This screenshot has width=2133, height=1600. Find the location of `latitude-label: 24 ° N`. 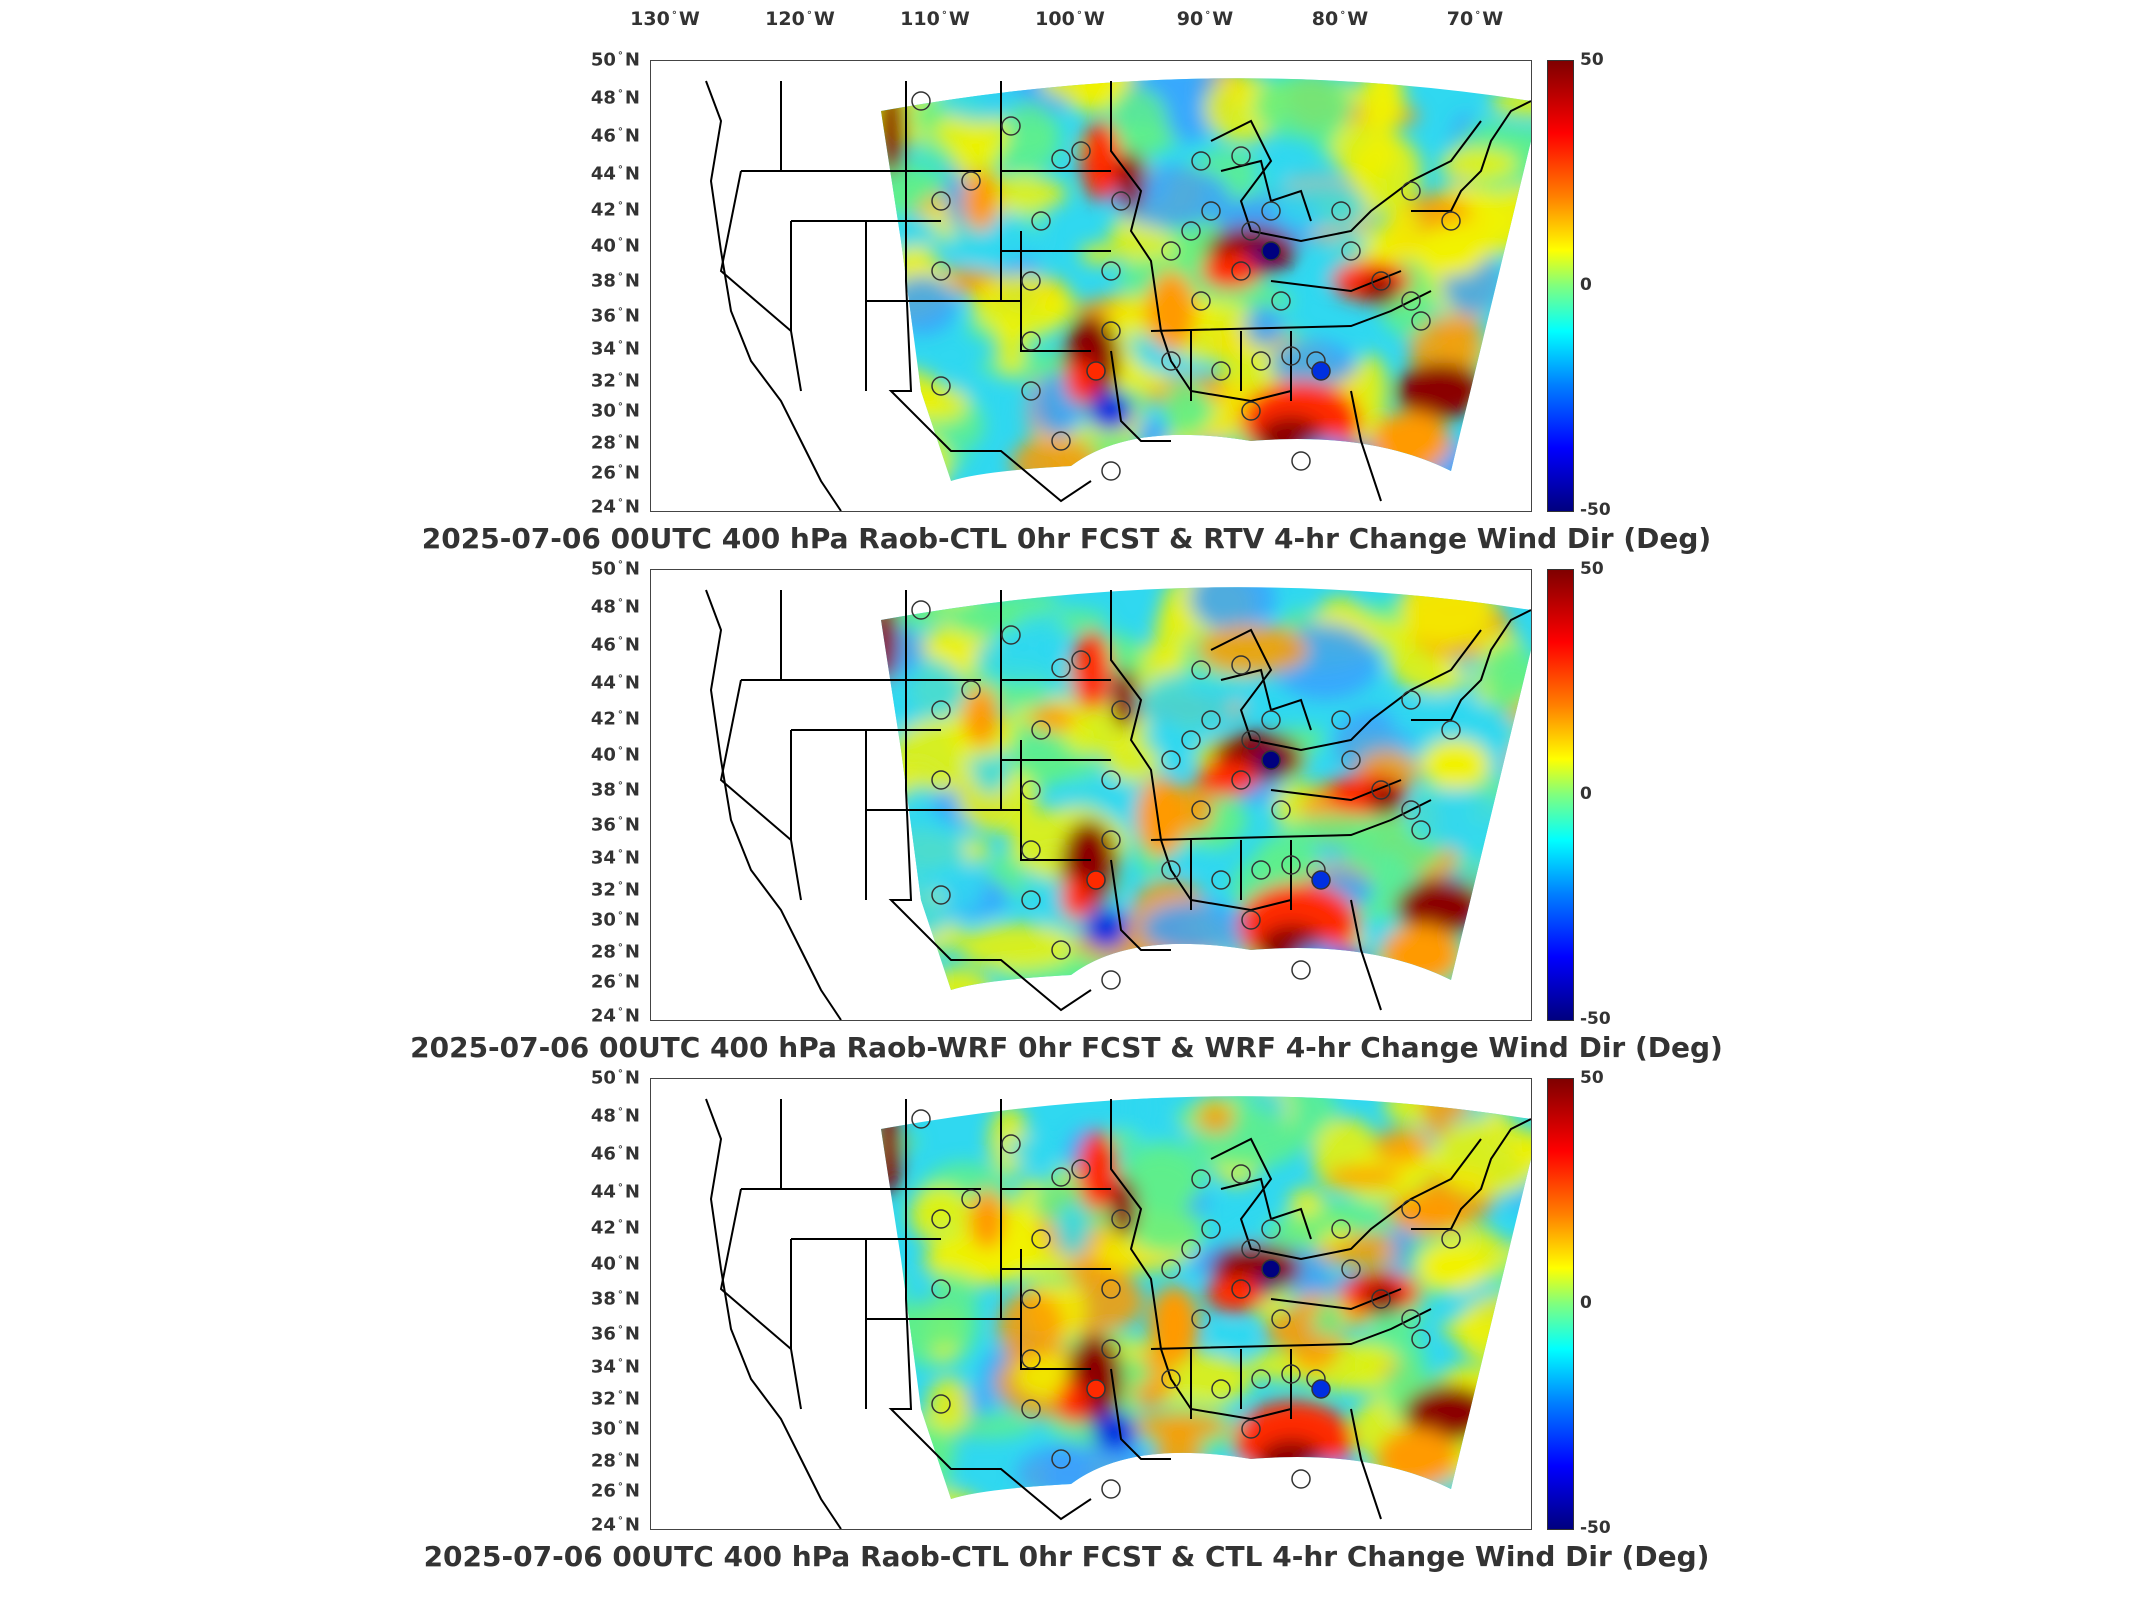

latitude-label: 24 ° N is located at coordinates (615, 1525).